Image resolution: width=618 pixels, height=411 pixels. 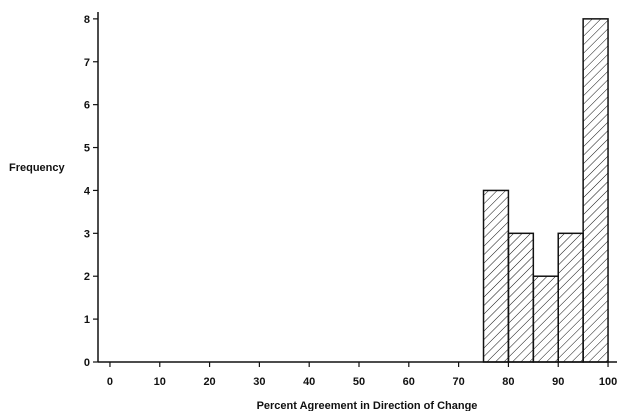 I want to click on x-axis-title: Percent Agreement in Direction of Change, so click(x=367, y=405).